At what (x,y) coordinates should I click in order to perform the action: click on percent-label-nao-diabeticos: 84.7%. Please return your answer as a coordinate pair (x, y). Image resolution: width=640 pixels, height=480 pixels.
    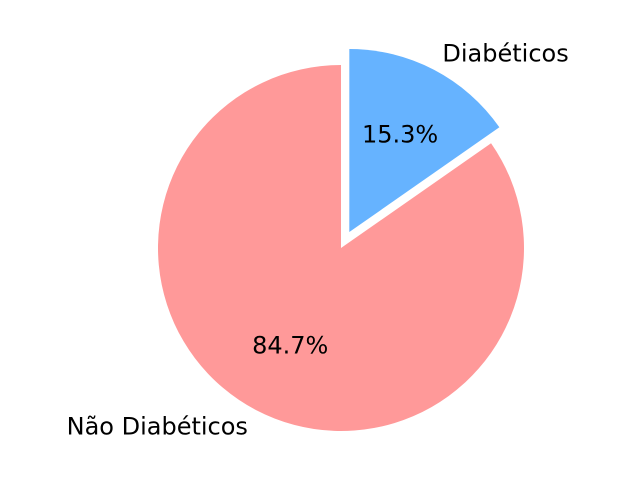
    Looking at the image, I should click on (290, 345).